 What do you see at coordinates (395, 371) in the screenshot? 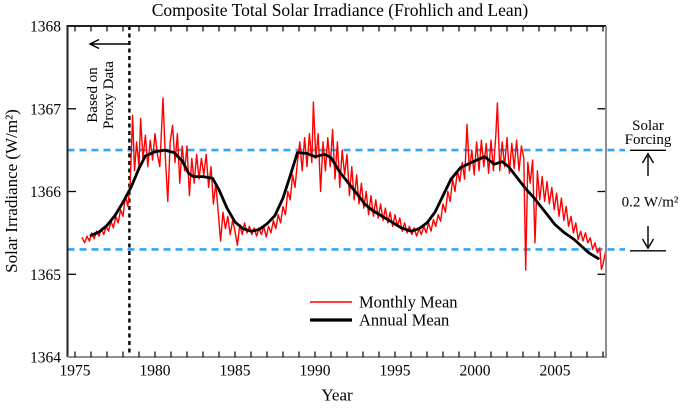
I see `x-tick-label: 1995` at bounding box center [395, 371].